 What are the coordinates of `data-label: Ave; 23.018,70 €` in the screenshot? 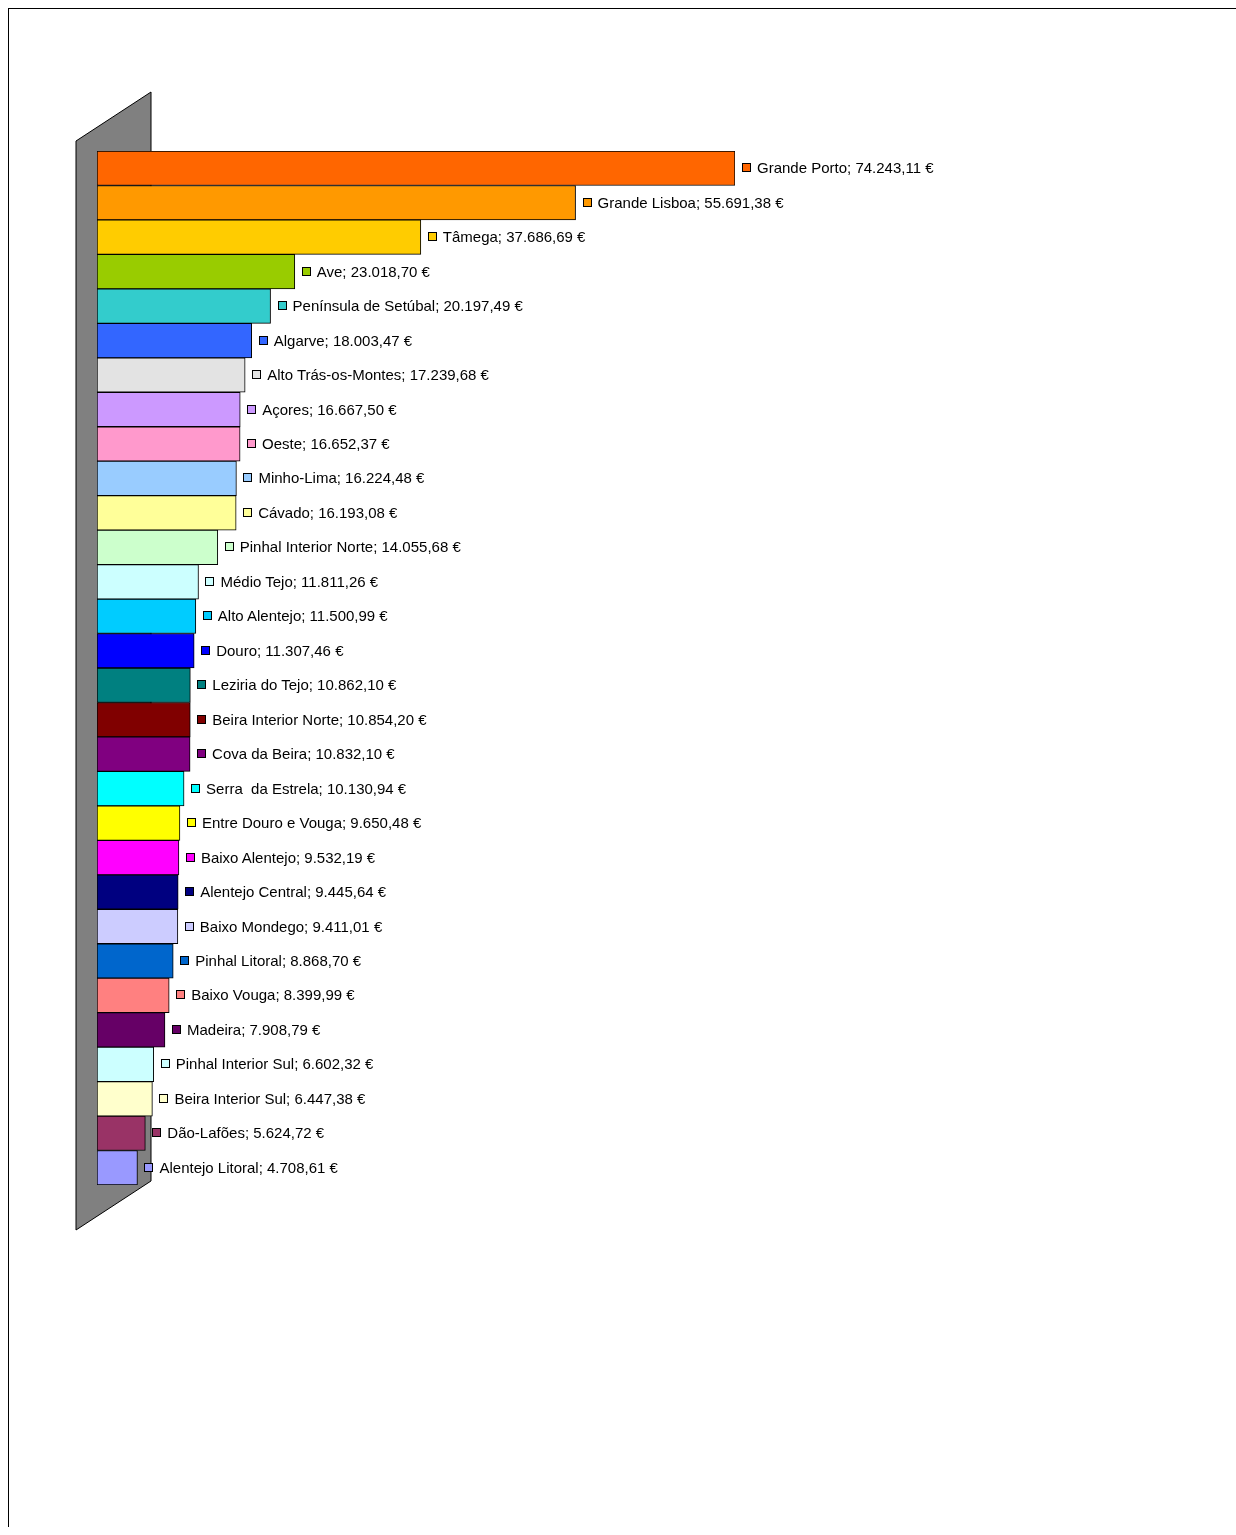 It's located at (365, 271).